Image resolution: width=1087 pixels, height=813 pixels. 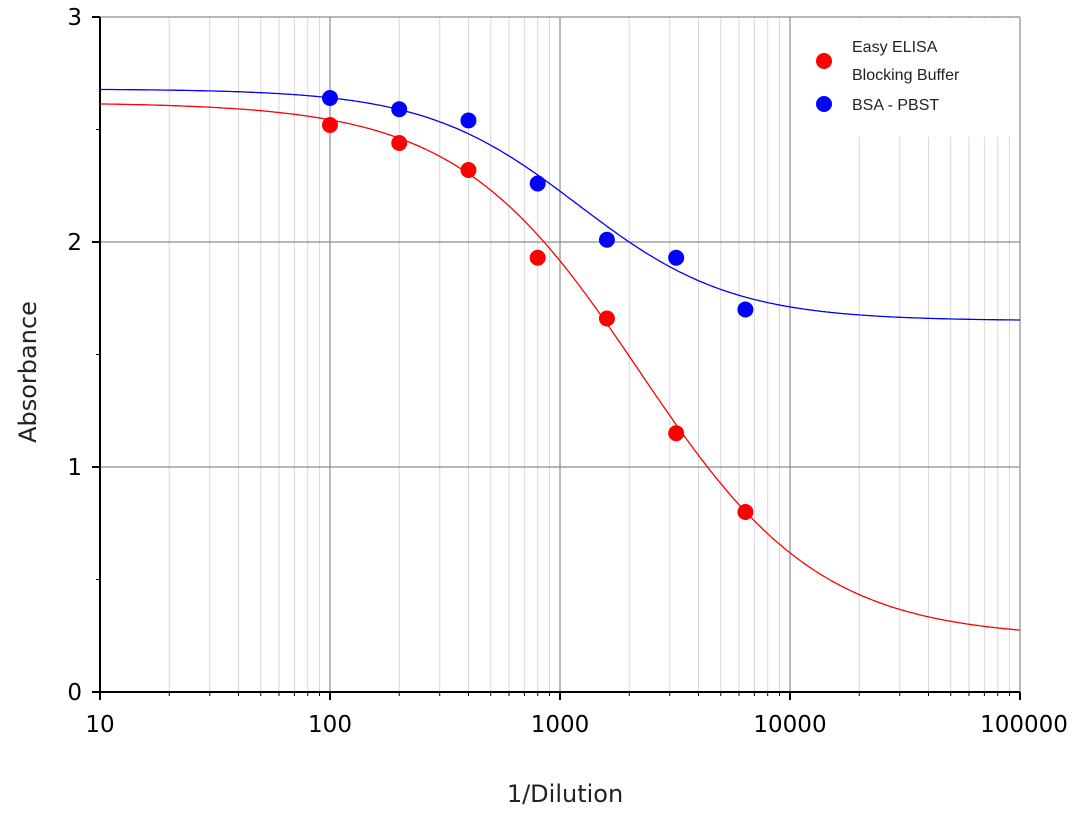 I want to click on x-tick-label: 100, so click(x=330, y=725).